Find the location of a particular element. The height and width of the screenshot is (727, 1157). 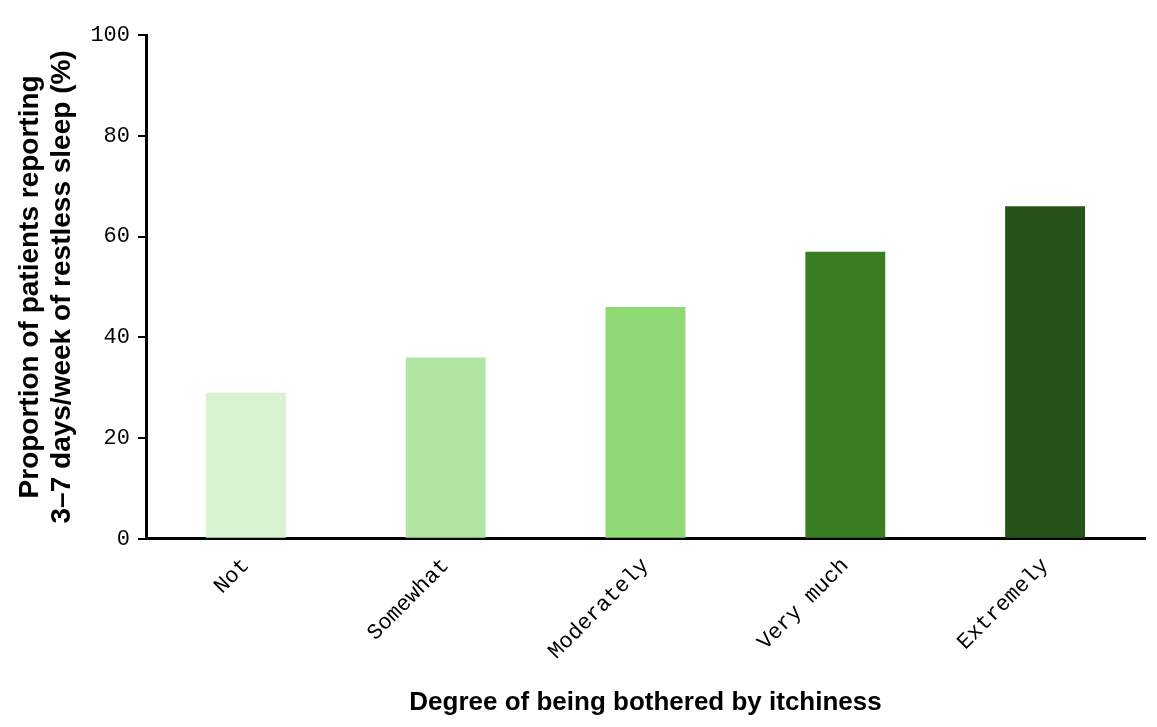

y-tick-label: 0 is located at coordinates (123, 539).